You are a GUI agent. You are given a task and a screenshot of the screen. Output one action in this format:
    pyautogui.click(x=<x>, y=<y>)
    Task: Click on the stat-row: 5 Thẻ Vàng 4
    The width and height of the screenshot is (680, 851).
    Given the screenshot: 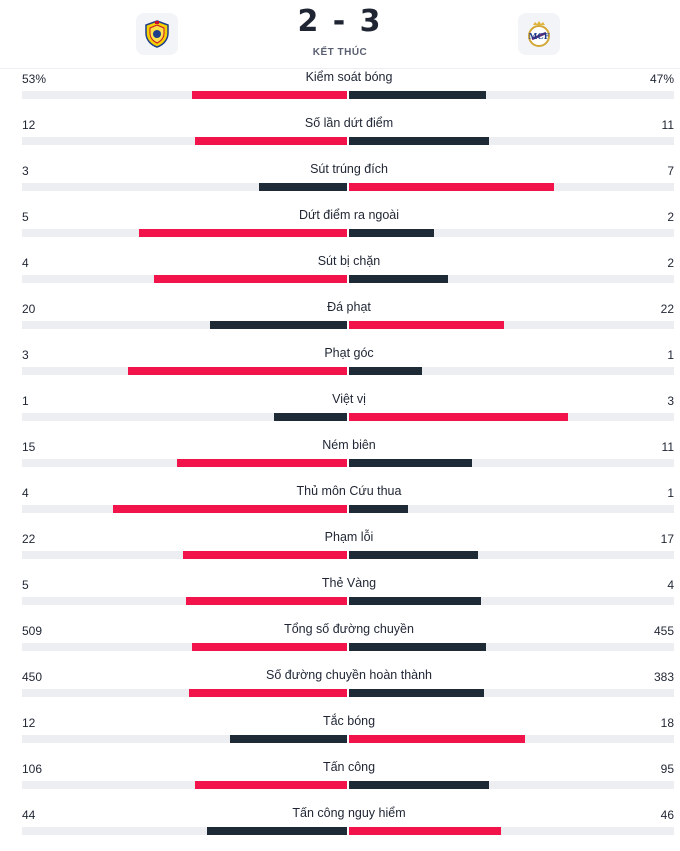 What is the action you would take?
    pyautogui.click(x=340, y=598)
    